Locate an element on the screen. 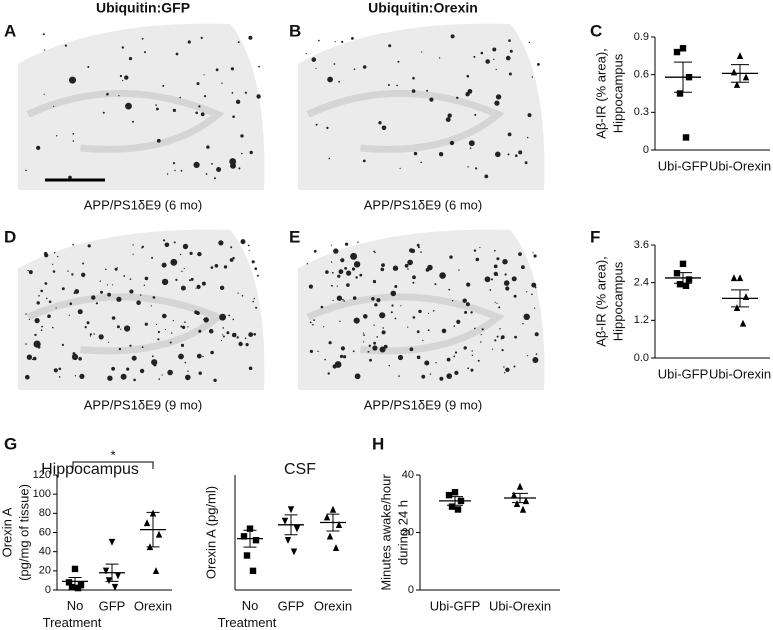 The height and width of the screenshot is (630, 773). x-tick-label: GFP is located at coordinates (291, 605).